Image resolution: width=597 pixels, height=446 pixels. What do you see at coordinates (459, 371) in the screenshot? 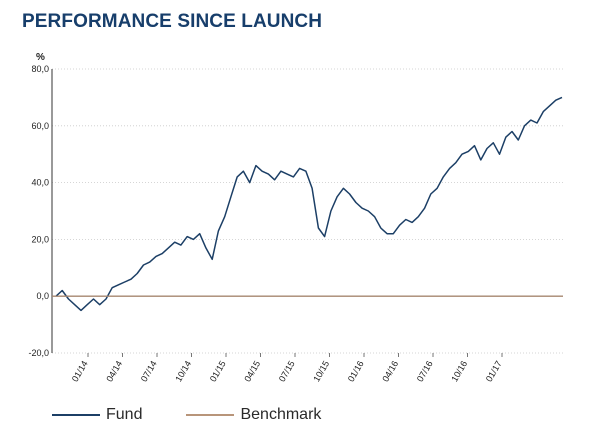
I see `x-tick-label-11: 10/16` at bounding box center [459, 371].